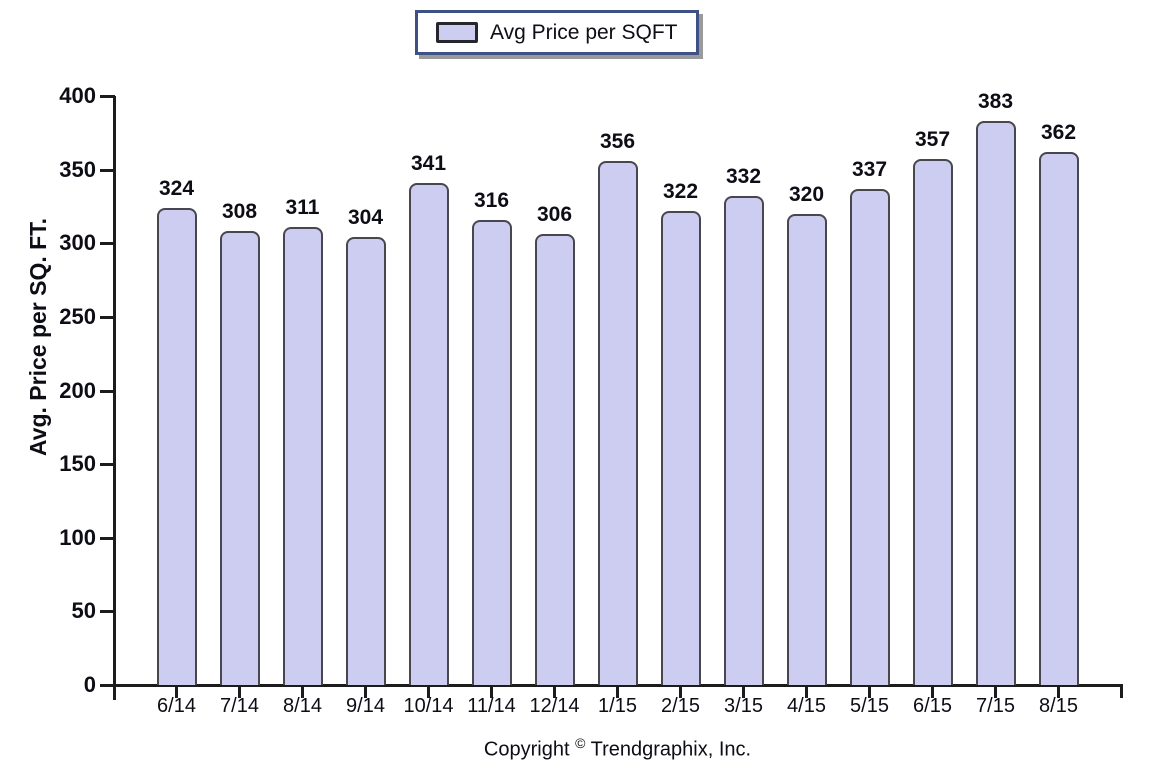 The image size is (1152, 770). Describe the element at coordinates (617, 706) in the screenshot. I see `x-tick-label: 1/15` at that location.